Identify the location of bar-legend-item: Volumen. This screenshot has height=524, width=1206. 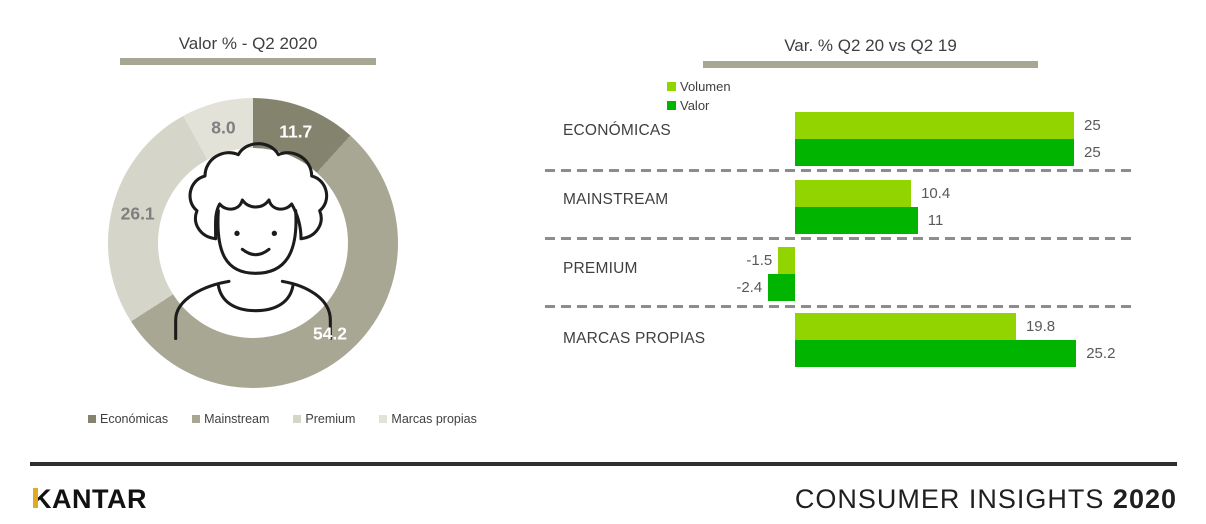
(699, 86).